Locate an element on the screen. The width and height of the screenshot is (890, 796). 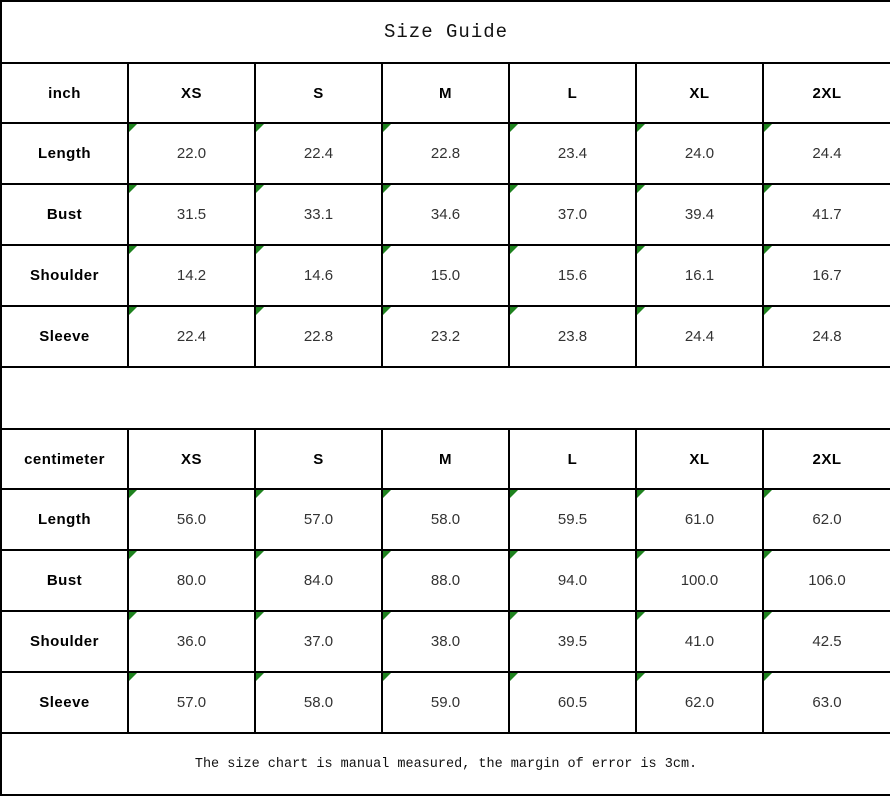
cell-value: 42.5 is located at coordinates (827, 641).